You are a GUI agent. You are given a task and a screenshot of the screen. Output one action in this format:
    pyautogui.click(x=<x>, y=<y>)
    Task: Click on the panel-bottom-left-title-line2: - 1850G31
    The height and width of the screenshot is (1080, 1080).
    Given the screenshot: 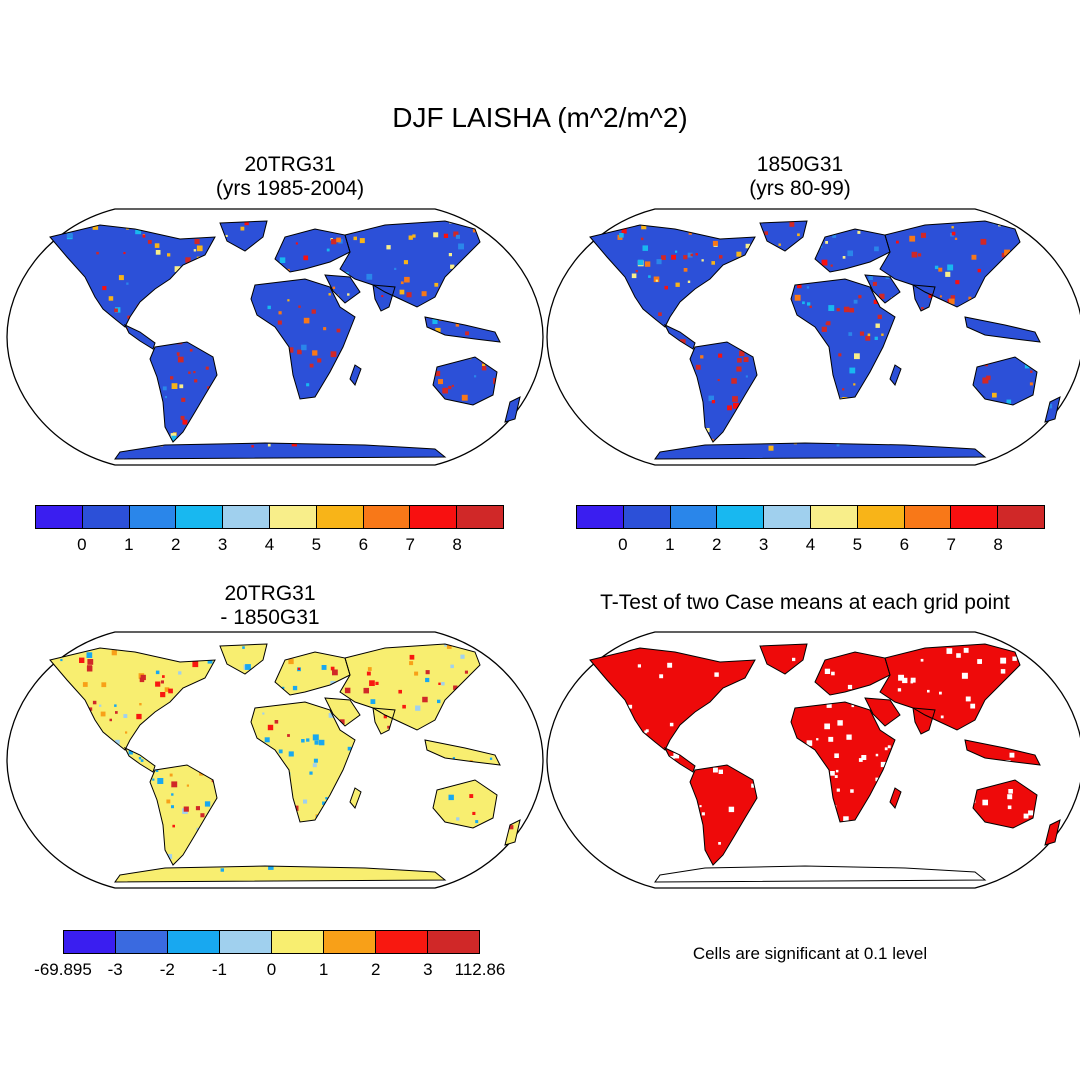 What is the action you would take?
    pyautogui.click(x=270, y=617)
    